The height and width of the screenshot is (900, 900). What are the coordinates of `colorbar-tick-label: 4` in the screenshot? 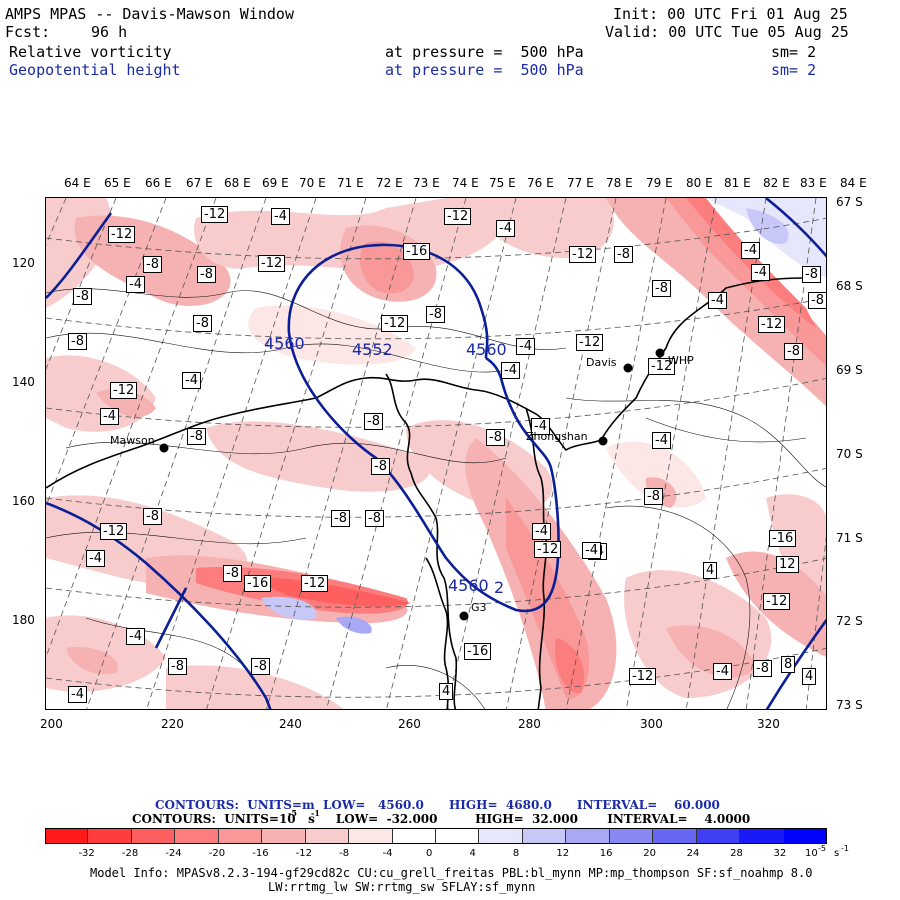 It's located at (472, 853).